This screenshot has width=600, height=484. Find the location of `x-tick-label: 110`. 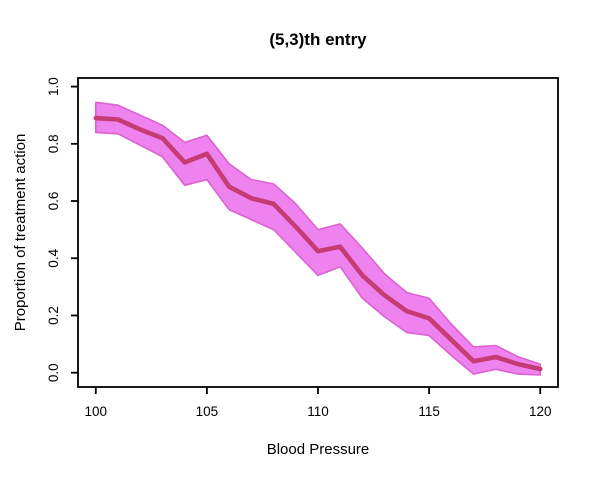

x-tick-label: 110 is located at coordinates (318, 411).